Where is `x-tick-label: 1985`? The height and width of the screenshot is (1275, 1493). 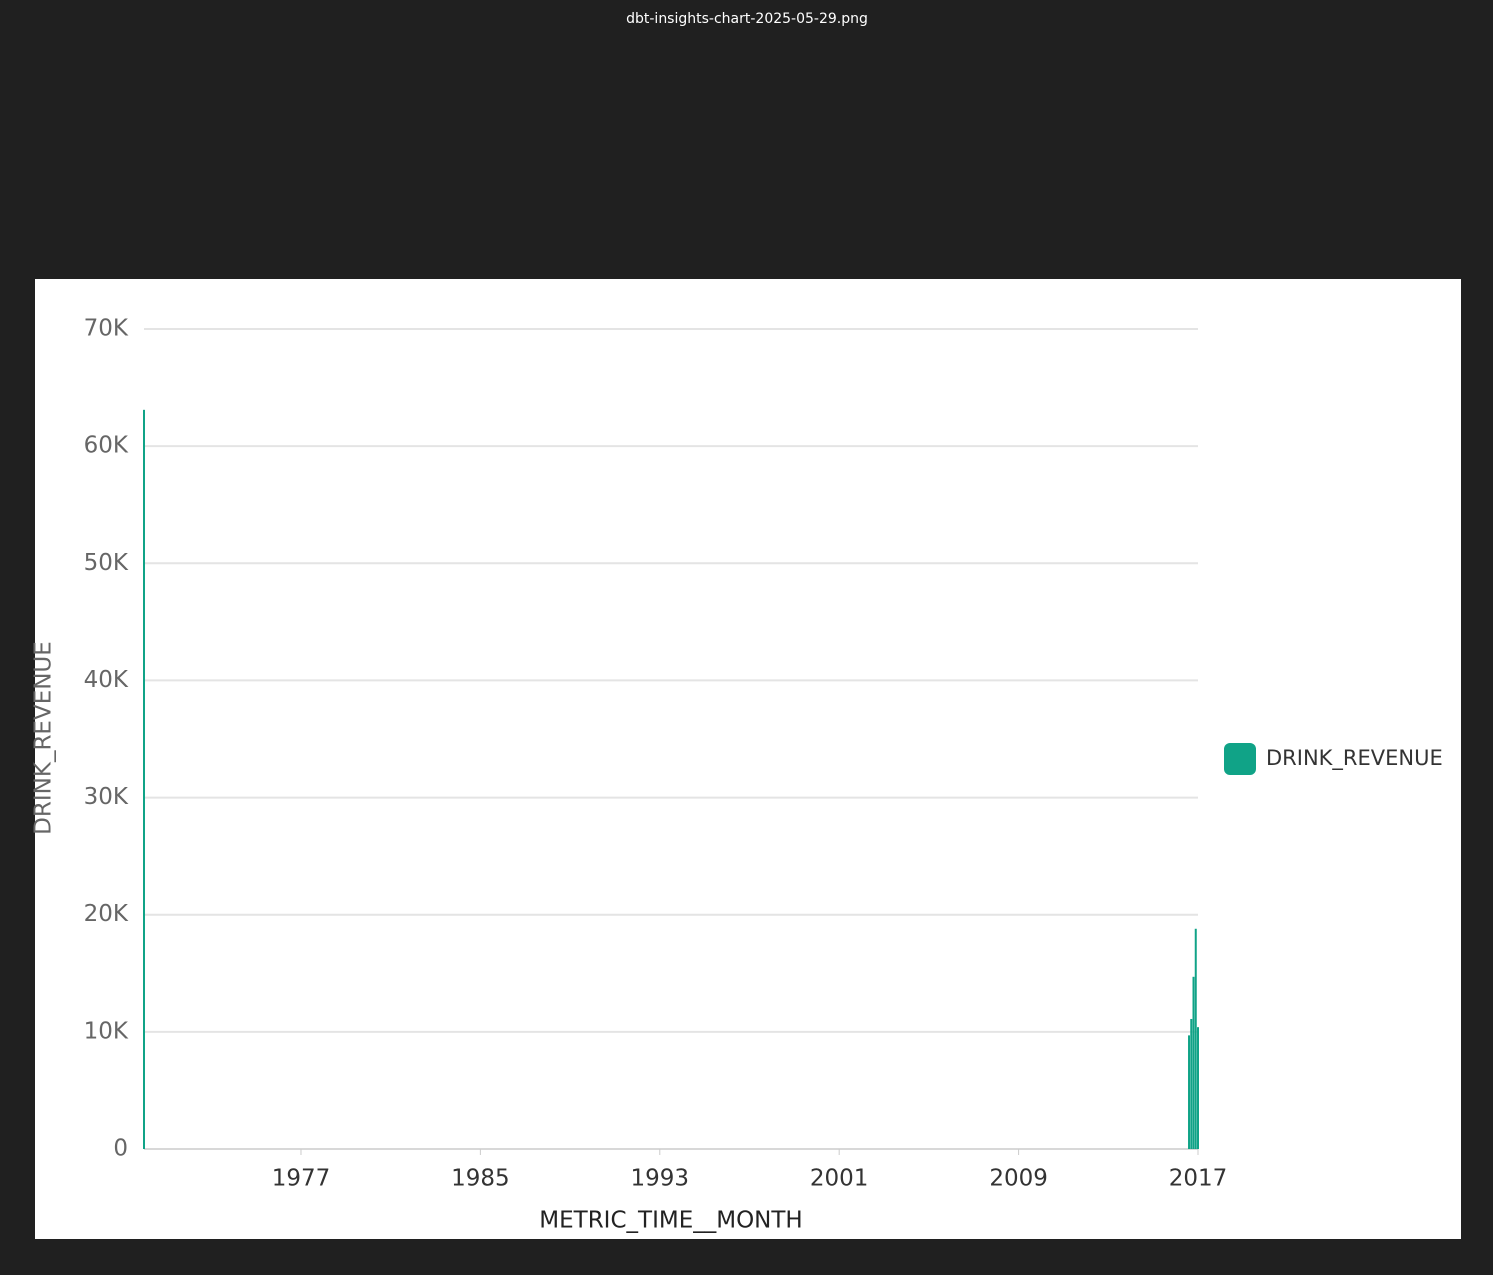
x-tick-label: 1985 is located at coordinates (480, 1179).